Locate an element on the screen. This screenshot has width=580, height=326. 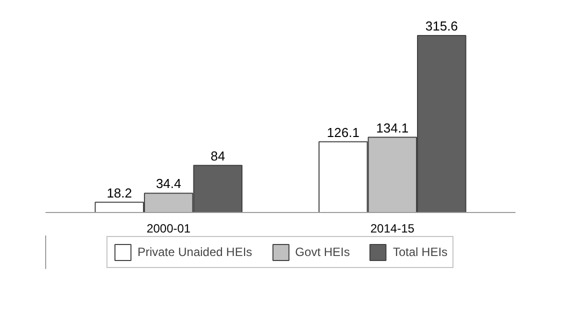
x-tick-label: 2000-01 is located at coordinates (168, 229).